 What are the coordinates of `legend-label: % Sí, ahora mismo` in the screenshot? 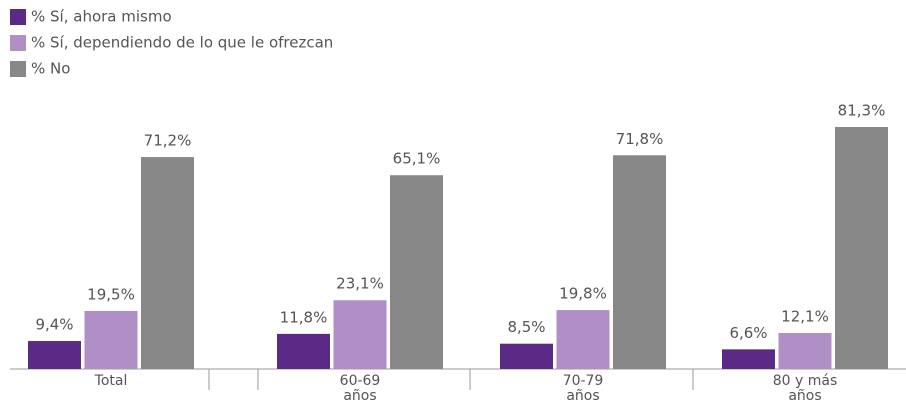 It's located at (101, 17).